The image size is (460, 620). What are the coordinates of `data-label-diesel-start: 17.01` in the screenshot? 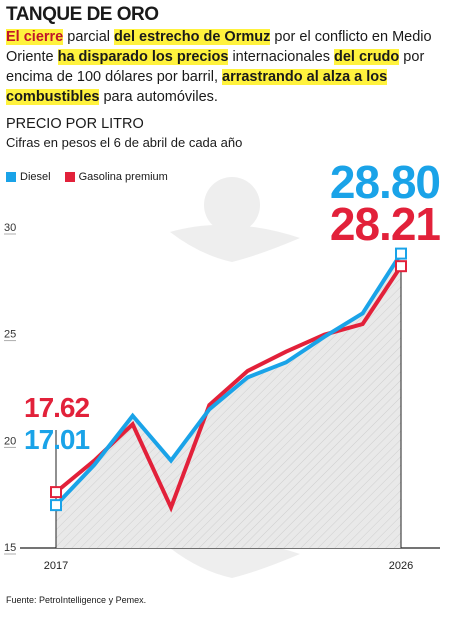 It's located at (56, 439).